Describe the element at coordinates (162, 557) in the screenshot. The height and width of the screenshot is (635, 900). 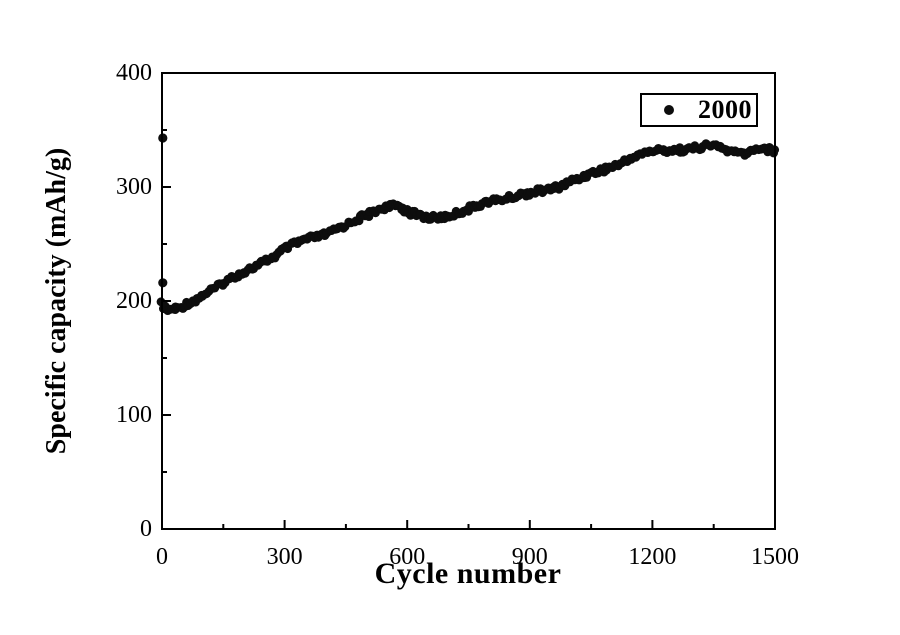
I see `x-tick-label: 0` at that location.